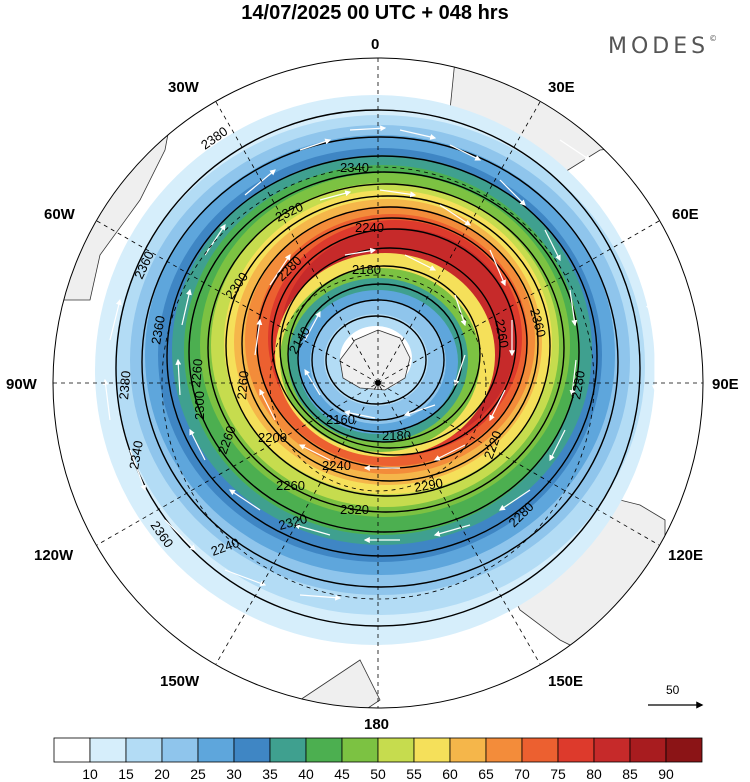  Describe the element at coordinates (377, 724) in the screenshot. I see `lon-label-180: 180` at that location.